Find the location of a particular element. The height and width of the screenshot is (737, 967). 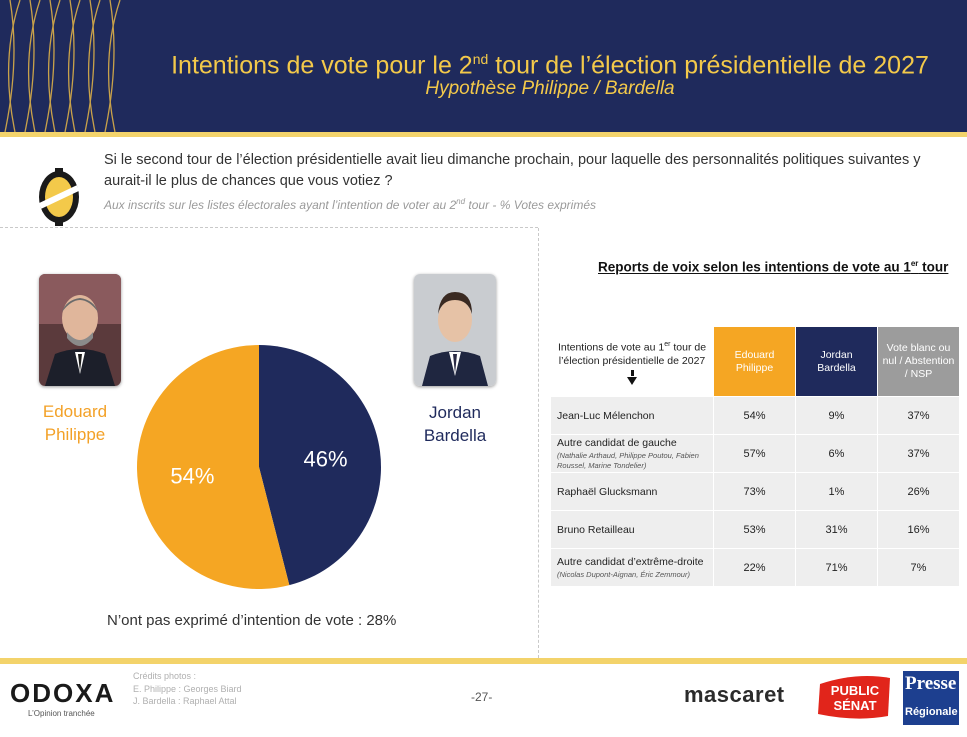

pie-label-philippe: 54% is located at coordinates (192, 475).